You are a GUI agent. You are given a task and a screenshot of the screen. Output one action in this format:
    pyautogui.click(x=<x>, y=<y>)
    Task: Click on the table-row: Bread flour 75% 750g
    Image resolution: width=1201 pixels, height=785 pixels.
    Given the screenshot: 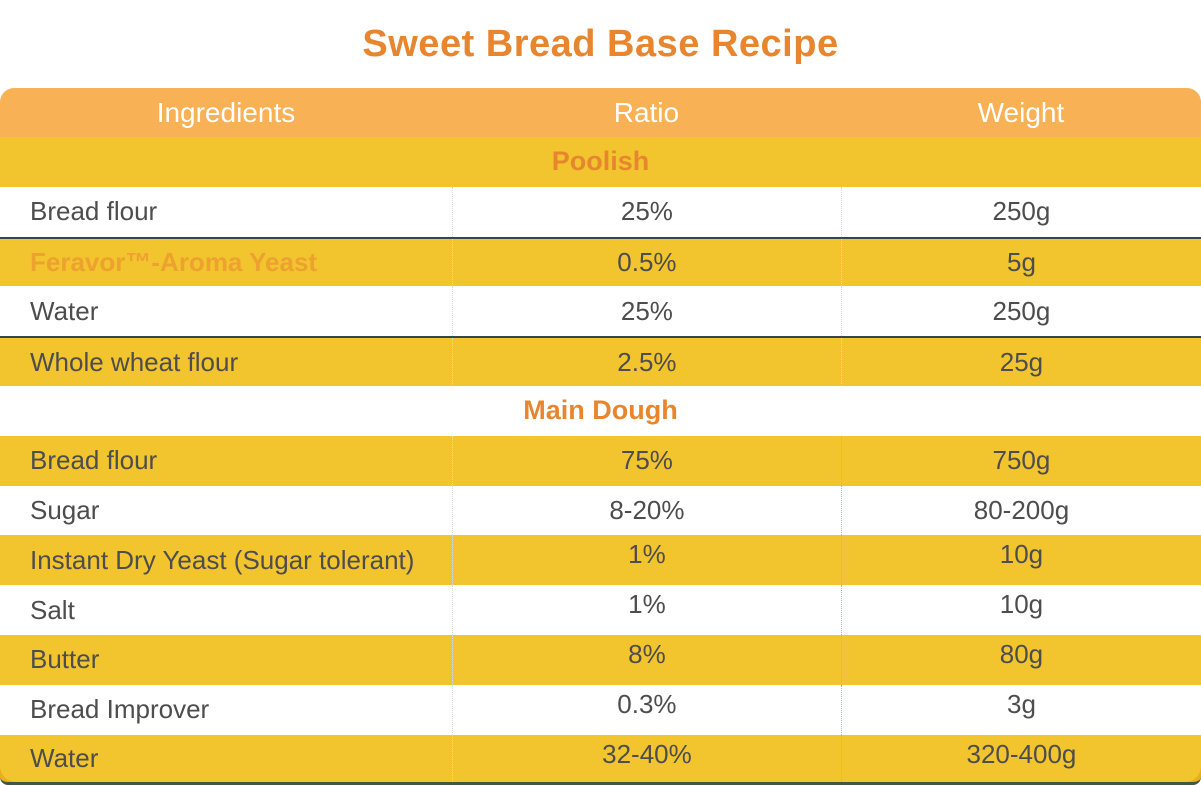 What is the action you would take?
    pyautogui.click(x=600, y=460)
    